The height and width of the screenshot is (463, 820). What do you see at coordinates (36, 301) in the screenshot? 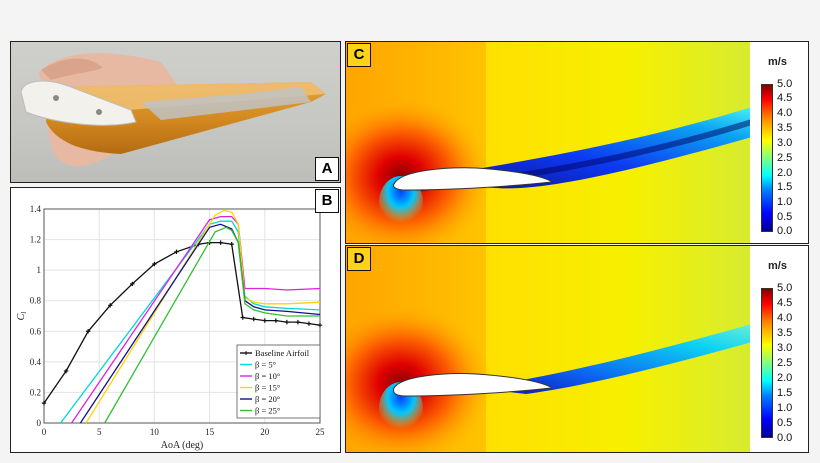
I see `y-tick-label: 0.8` at bounding box center [36, 301].